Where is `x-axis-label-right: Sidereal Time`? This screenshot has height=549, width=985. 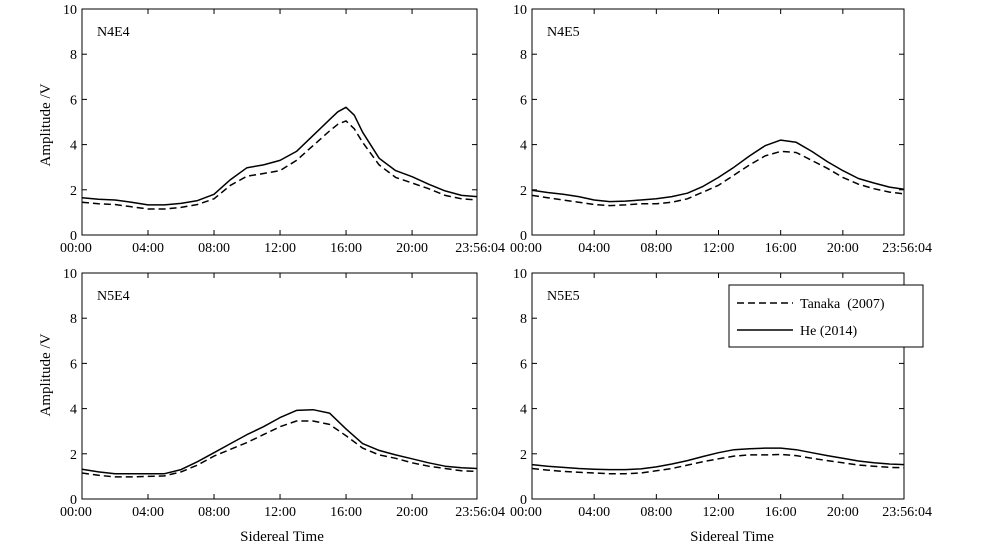 x-axis-label-right: Sidereal Time is located at coordinates (732, 537).